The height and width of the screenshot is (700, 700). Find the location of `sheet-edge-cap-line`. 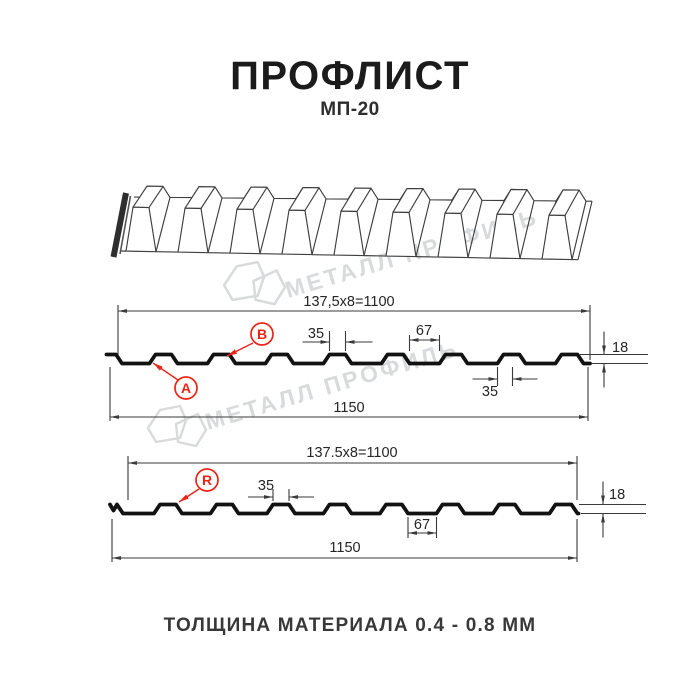

sheet-edge-cap-line is located at coordinates (125, 225).